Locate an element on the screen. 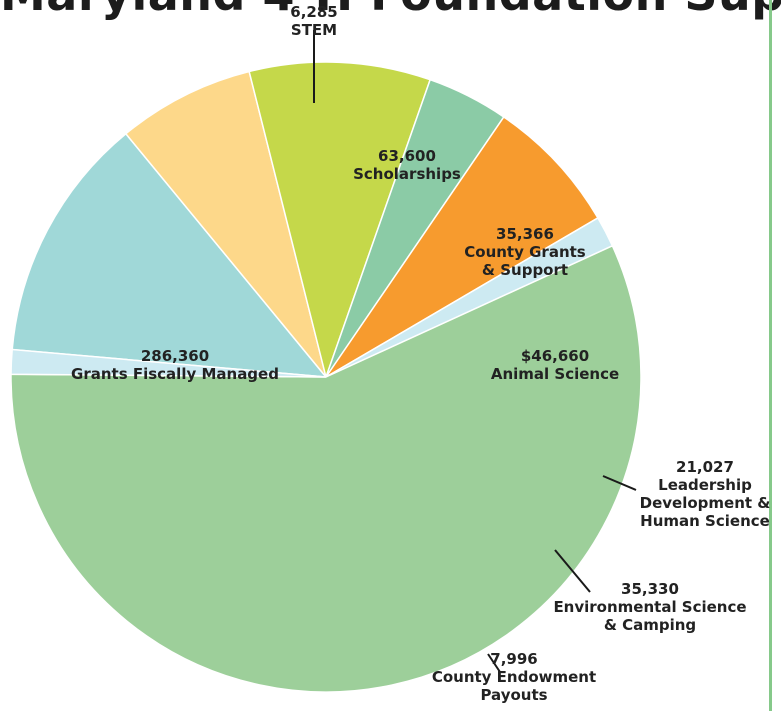  slice-label: 6,285 STEM is located at coordinates (313, 21).